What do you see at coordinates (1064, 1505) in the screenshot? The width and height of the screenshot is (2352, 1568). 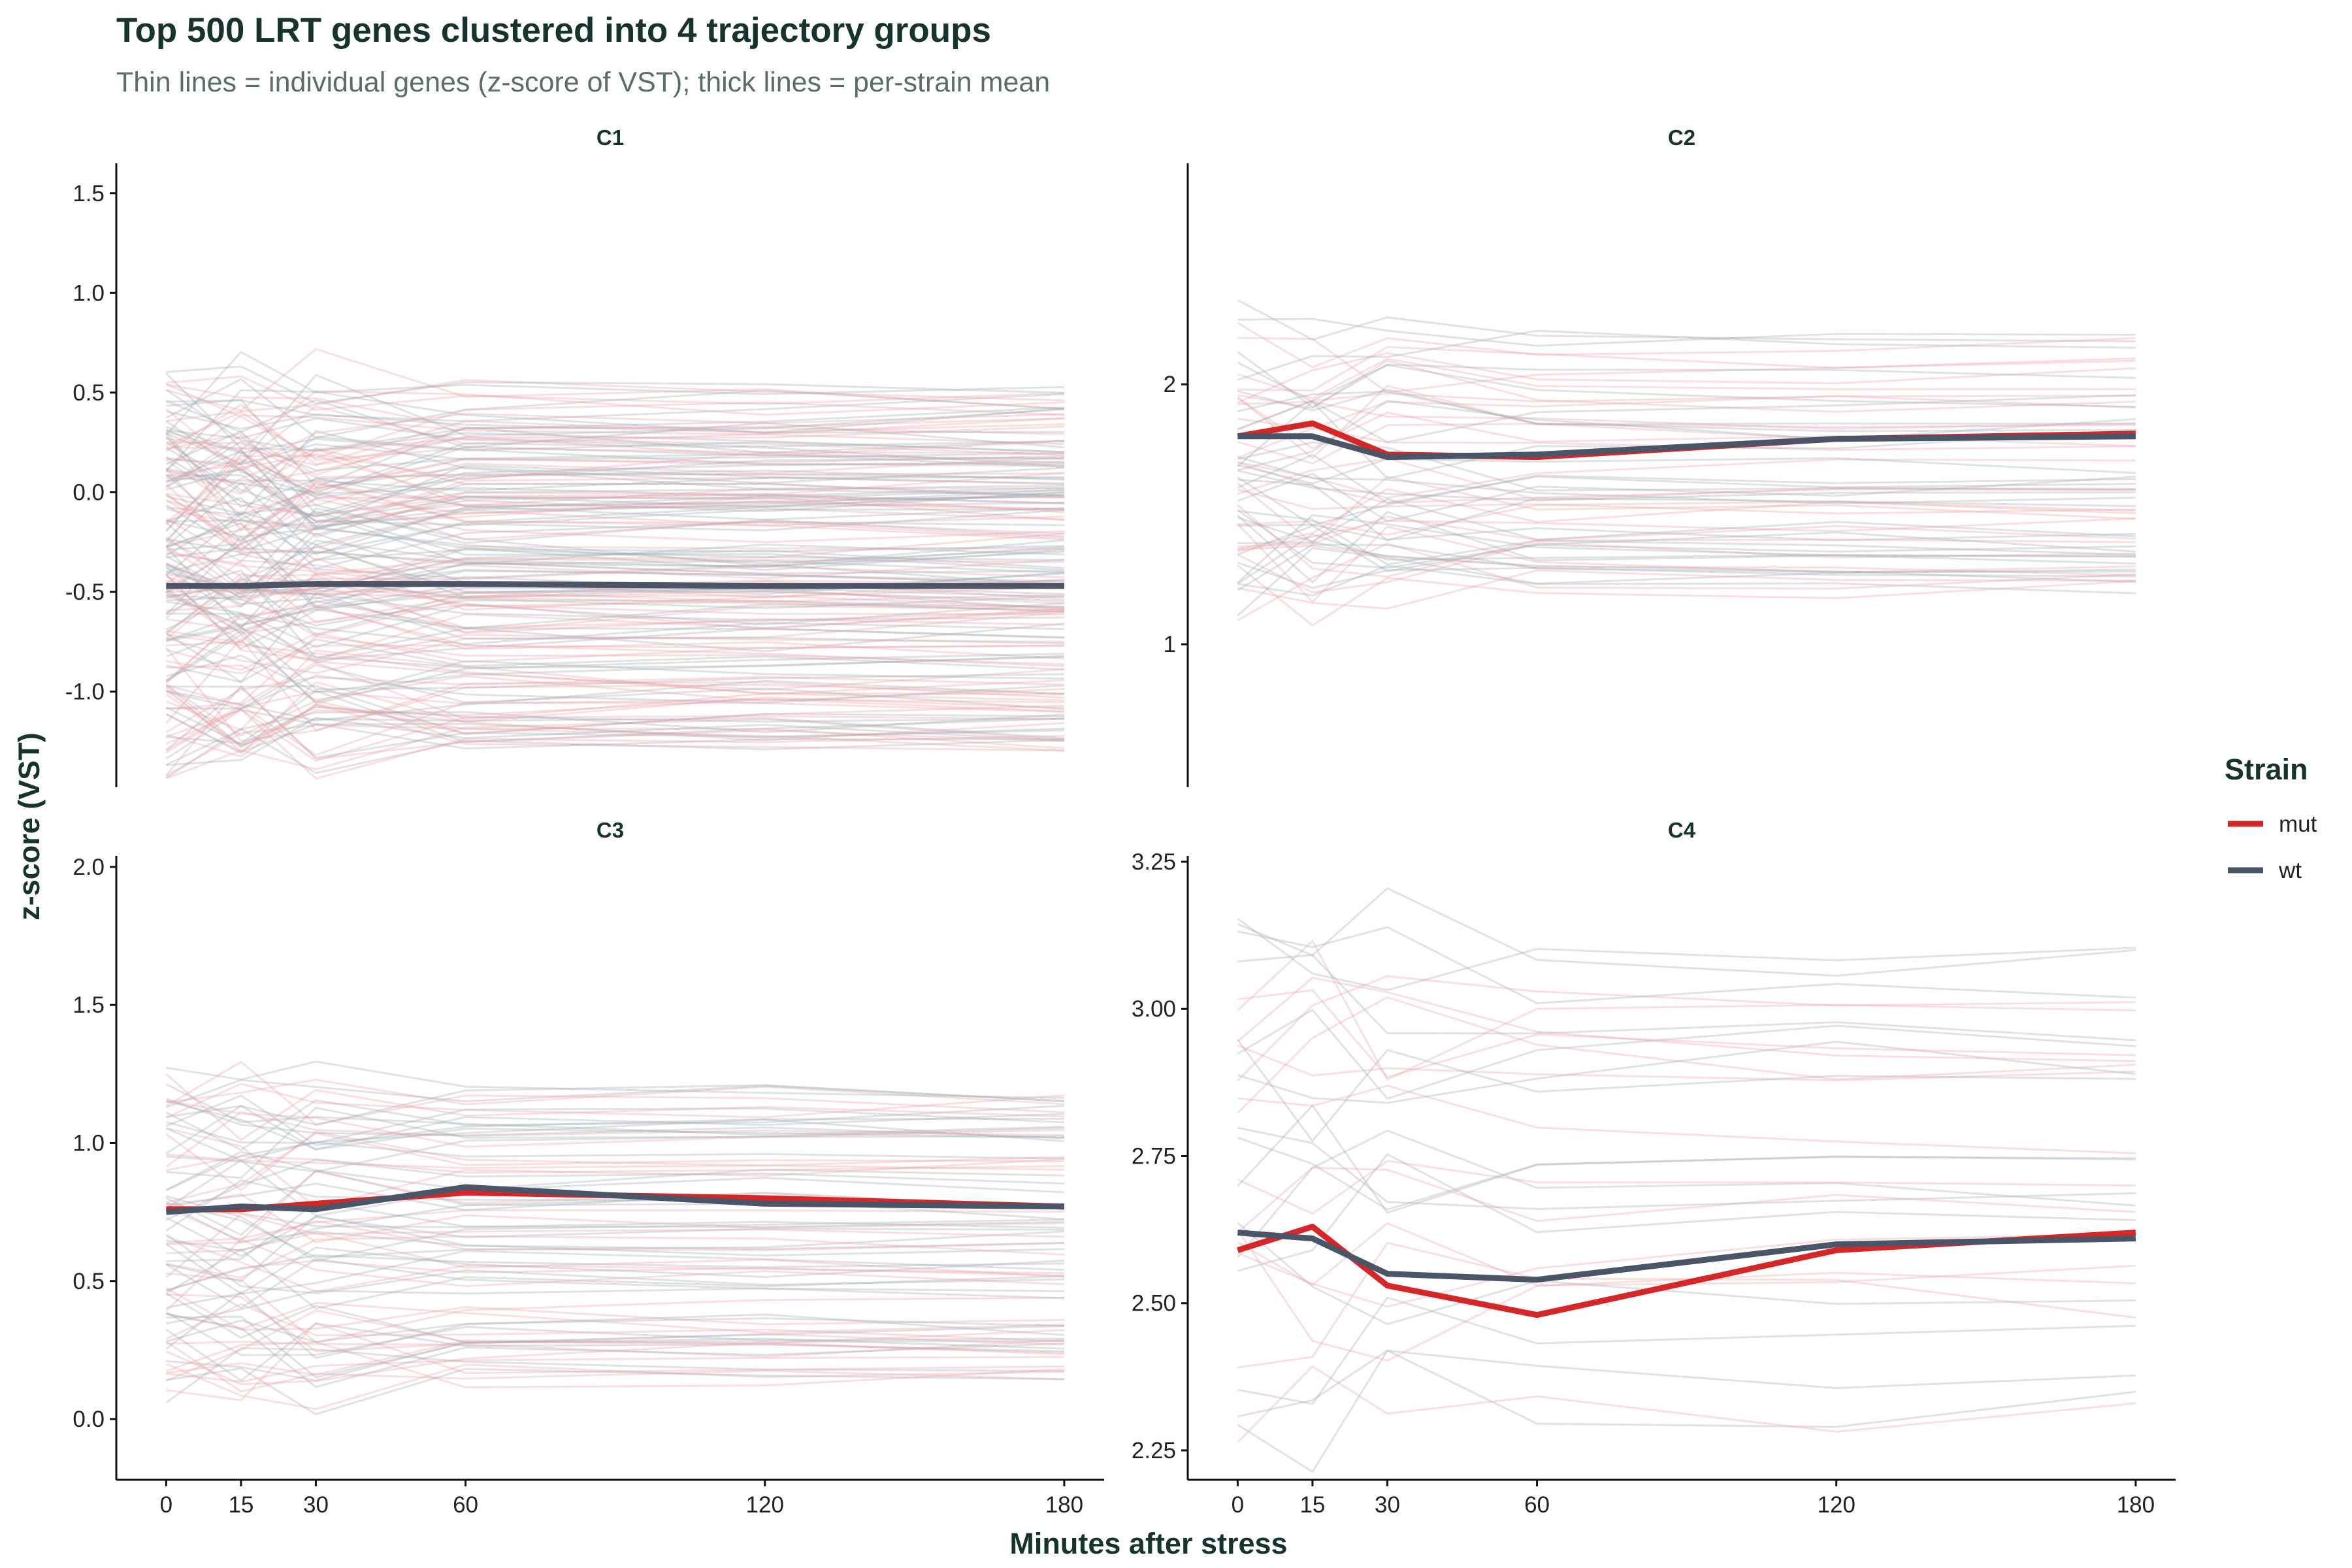 I see `x-tick-label: 180` at bounding box center [1064, 1505].